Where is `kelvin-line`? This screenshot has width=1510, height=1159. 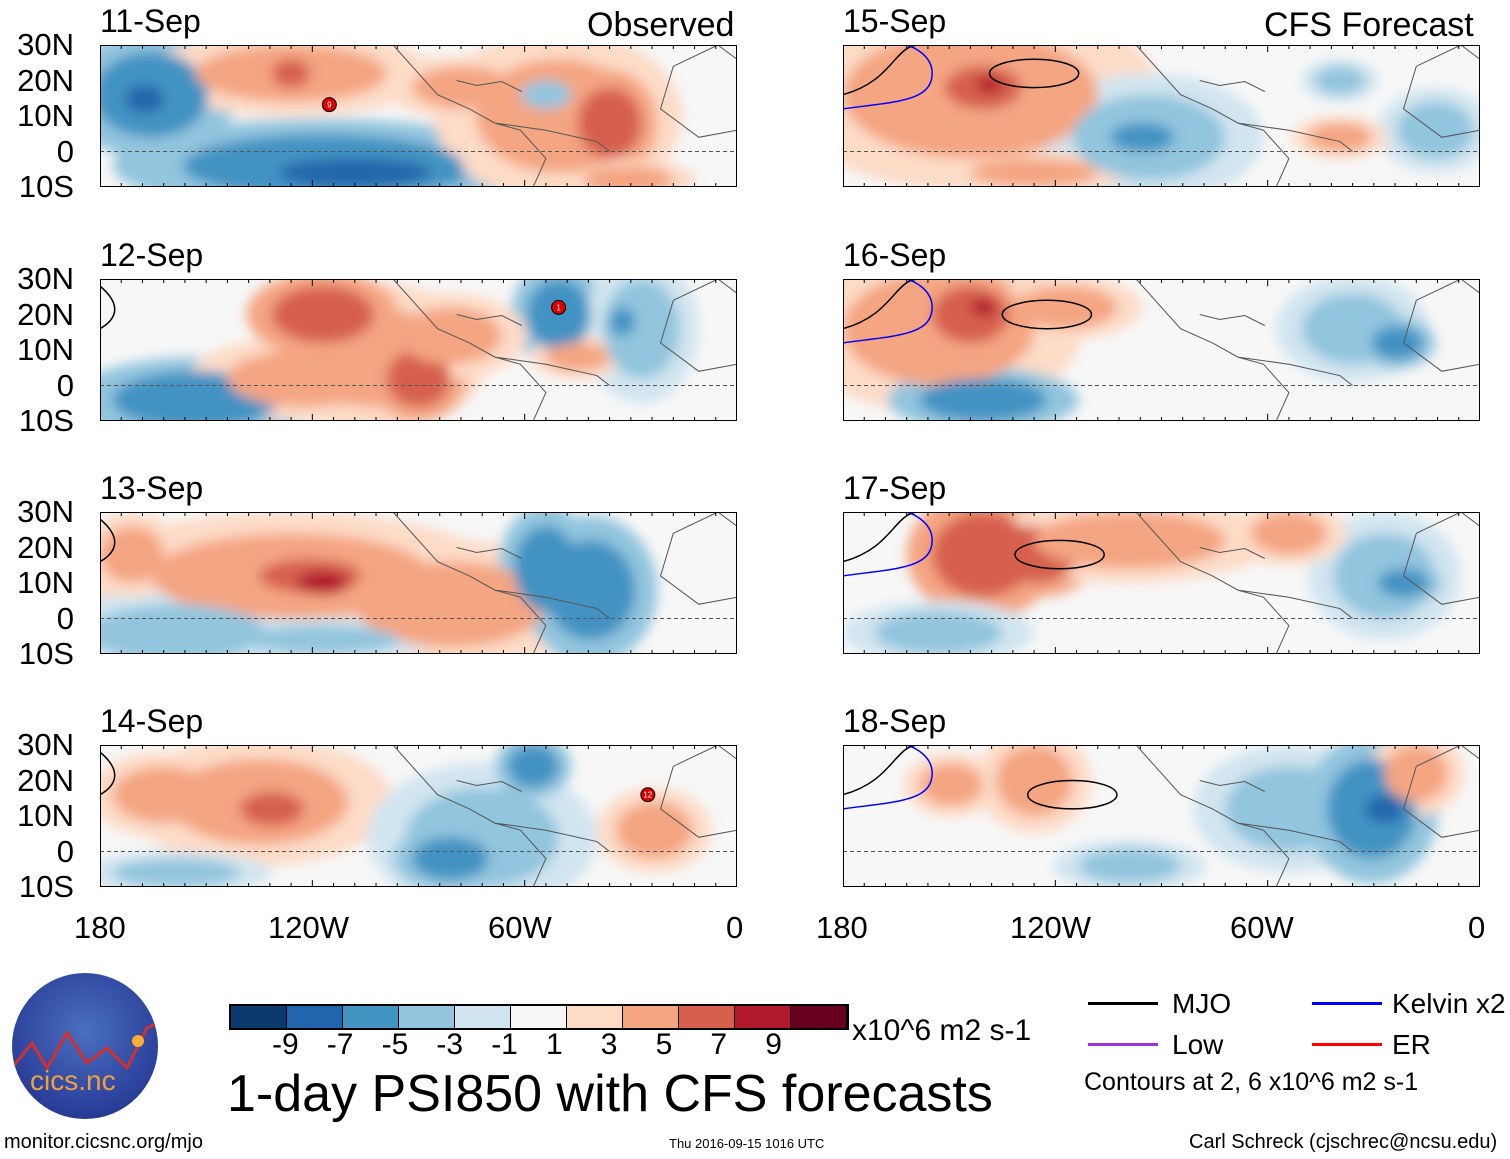
kelvin-line is located at coordinates (1347, 1003).